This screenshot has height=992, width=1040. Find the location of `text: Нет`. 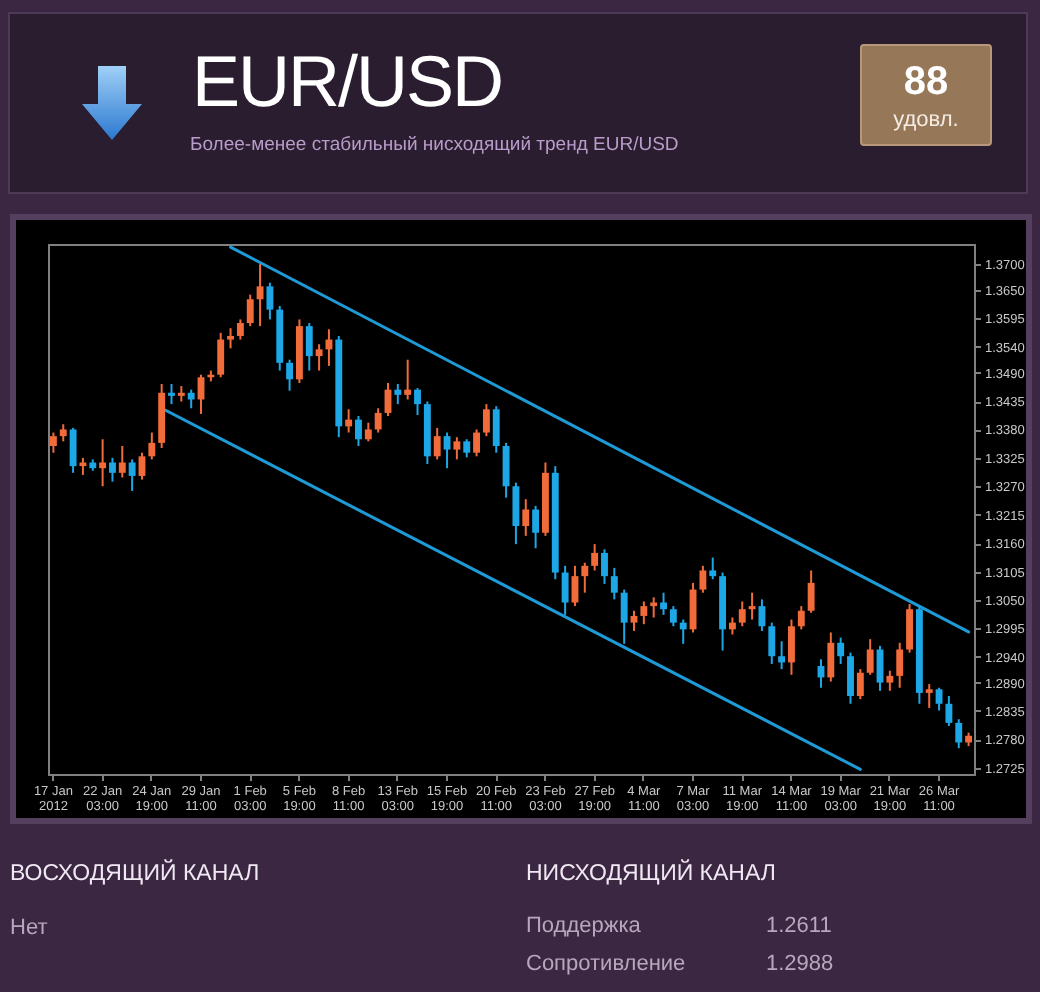

text: Нет is located at coordinates (29, 928).